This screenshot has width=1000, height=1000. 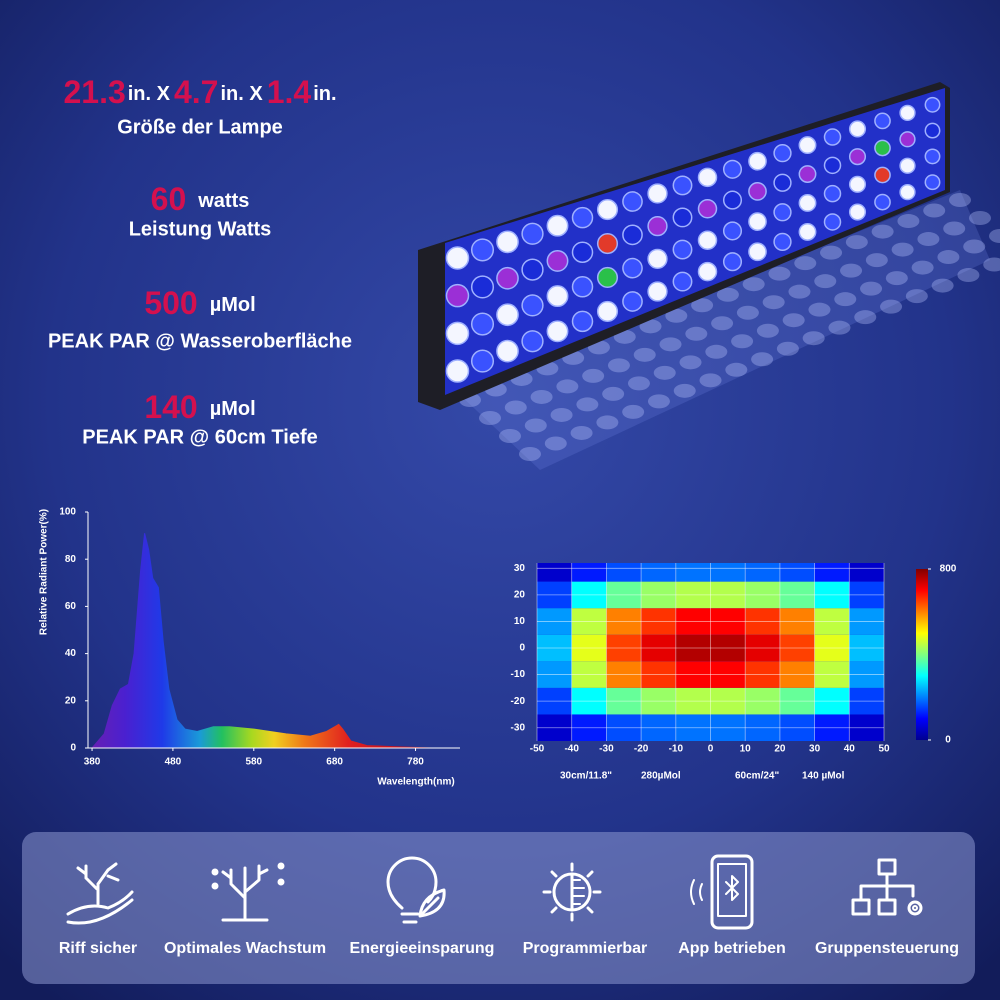 What do you see at coordinates (44, 572) in the screenshot?
I see `y-axis-label: Relative Radiant Power(%)` at bounding box center [44, 572].